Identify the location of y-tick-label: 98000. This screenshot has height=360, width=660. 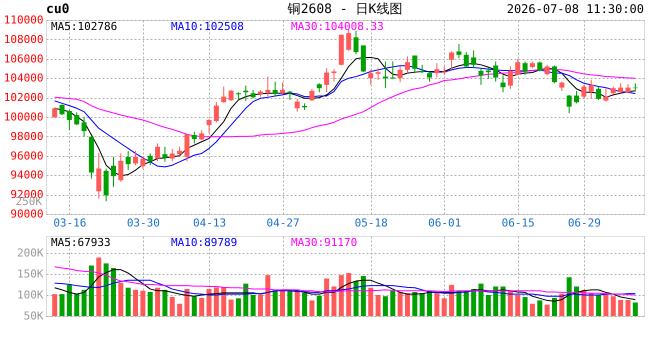
(27, 136).